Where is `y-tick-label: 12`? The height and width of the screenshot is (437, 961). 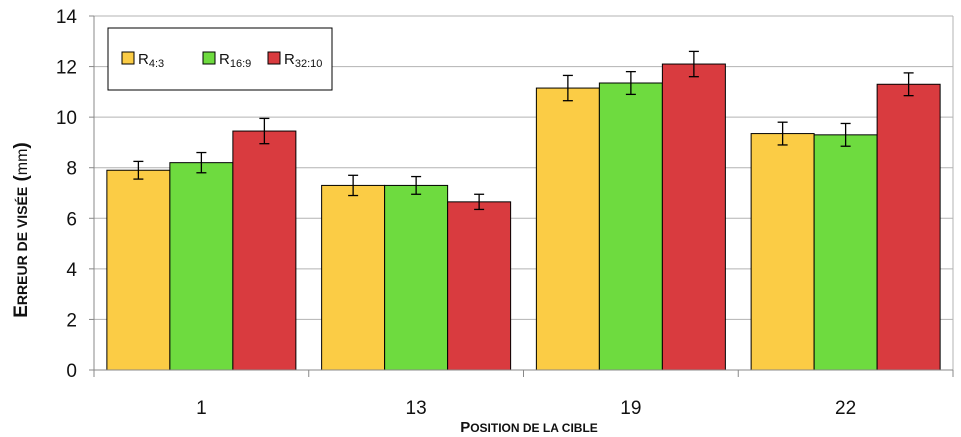 y-tick-label: 12 is located at coordinates (66, 68).